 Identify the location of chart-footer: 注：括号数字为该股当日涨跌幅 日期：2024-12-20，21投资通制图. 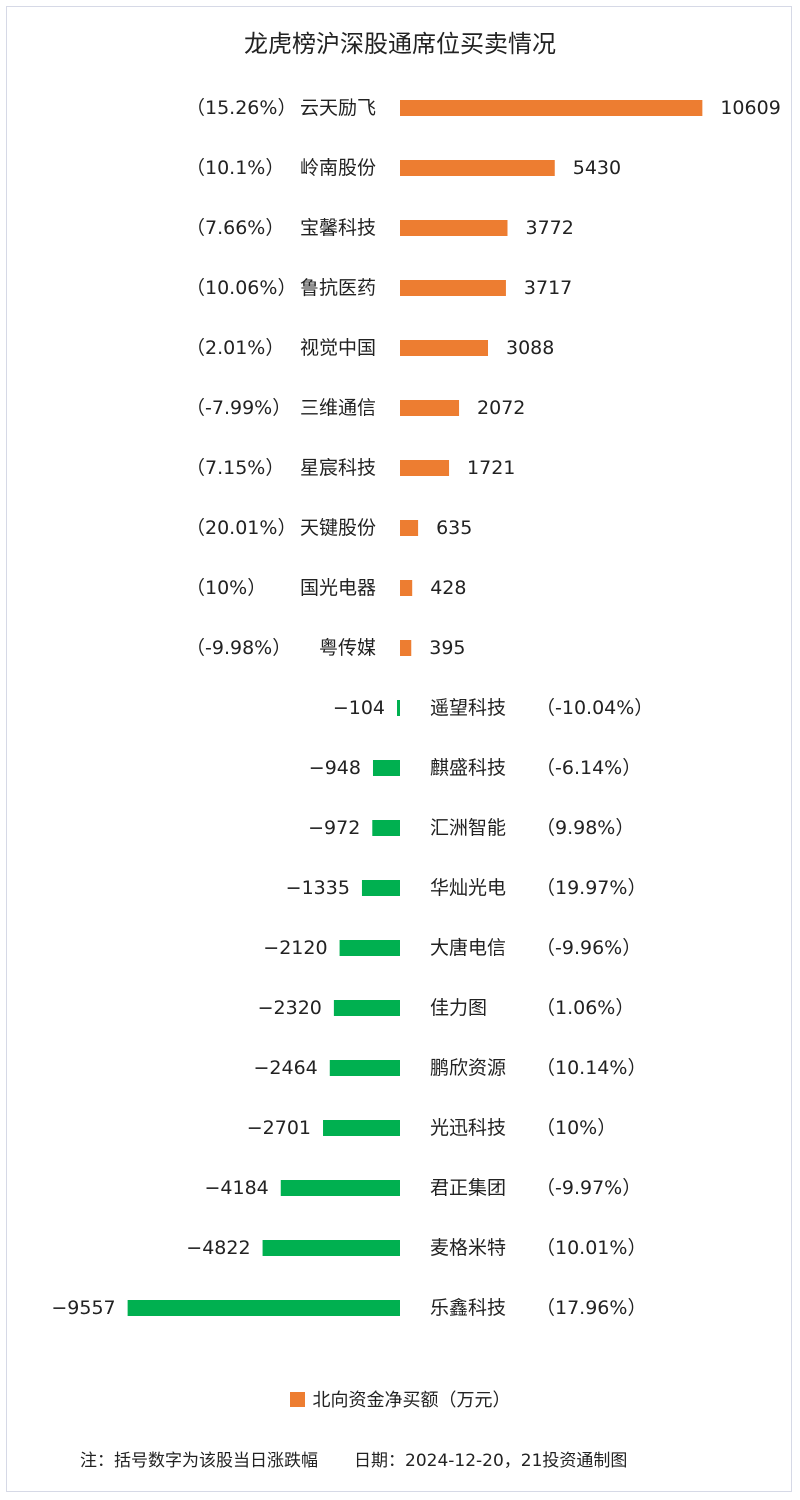
(353, 1458).